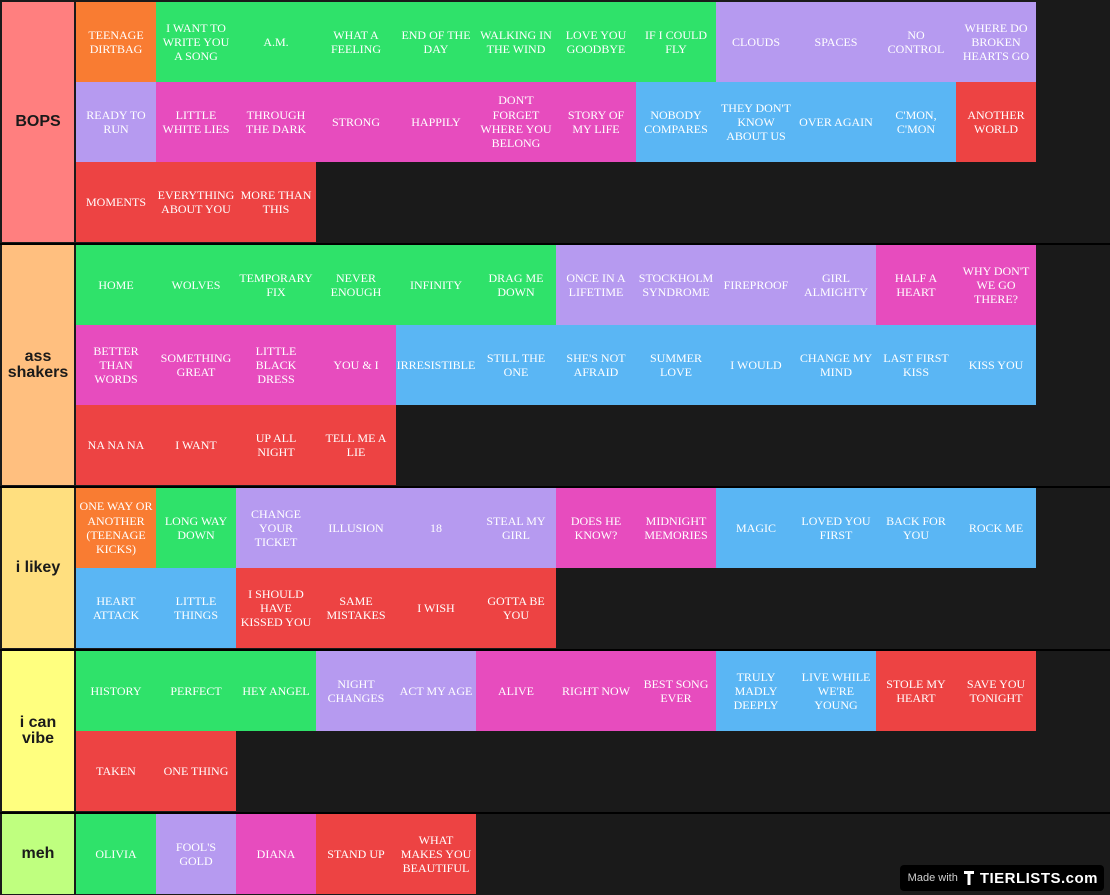 This screenshot has width=1110, height=895. What do you see at coordinates (756, 42) in the screenshot?
I see `tier-item: CLOUDS` at bounding box center [756, 42].